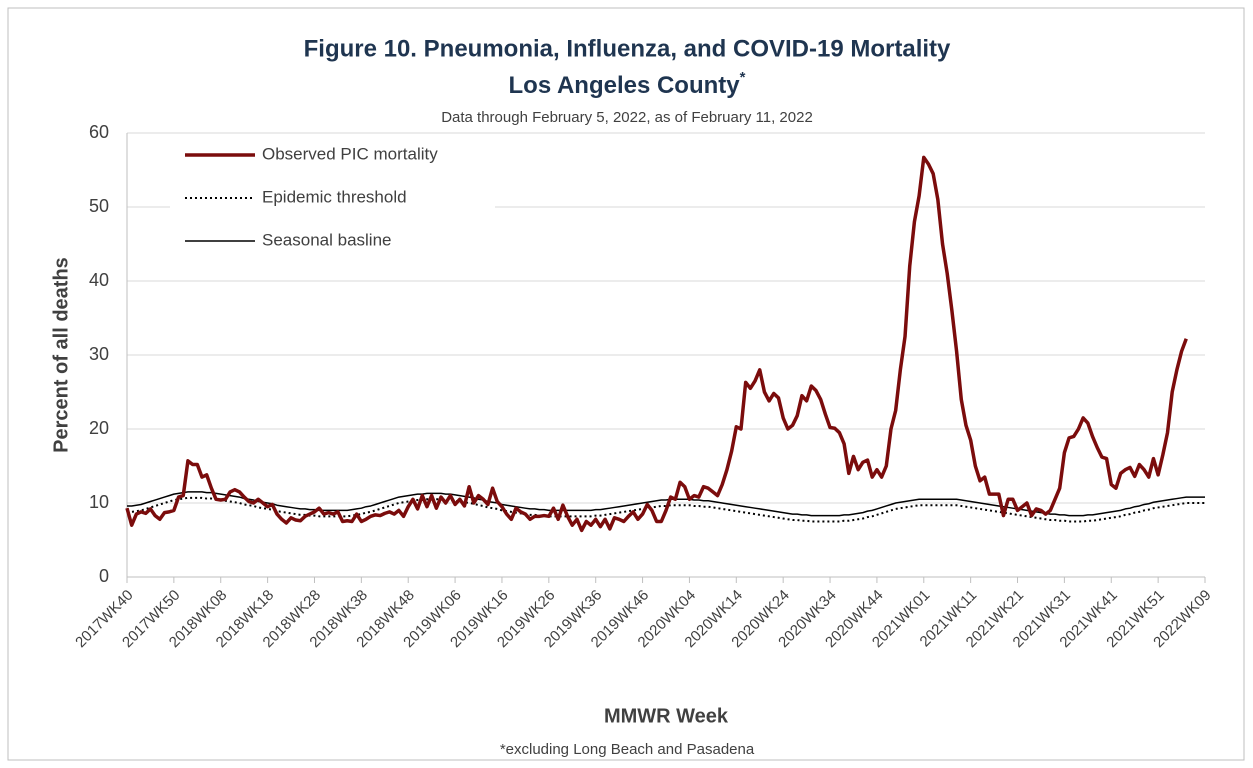  Describe the element at coordinates (666, 716) in the screenshot. I see `x-axis-label: MMWR Week` at that location.